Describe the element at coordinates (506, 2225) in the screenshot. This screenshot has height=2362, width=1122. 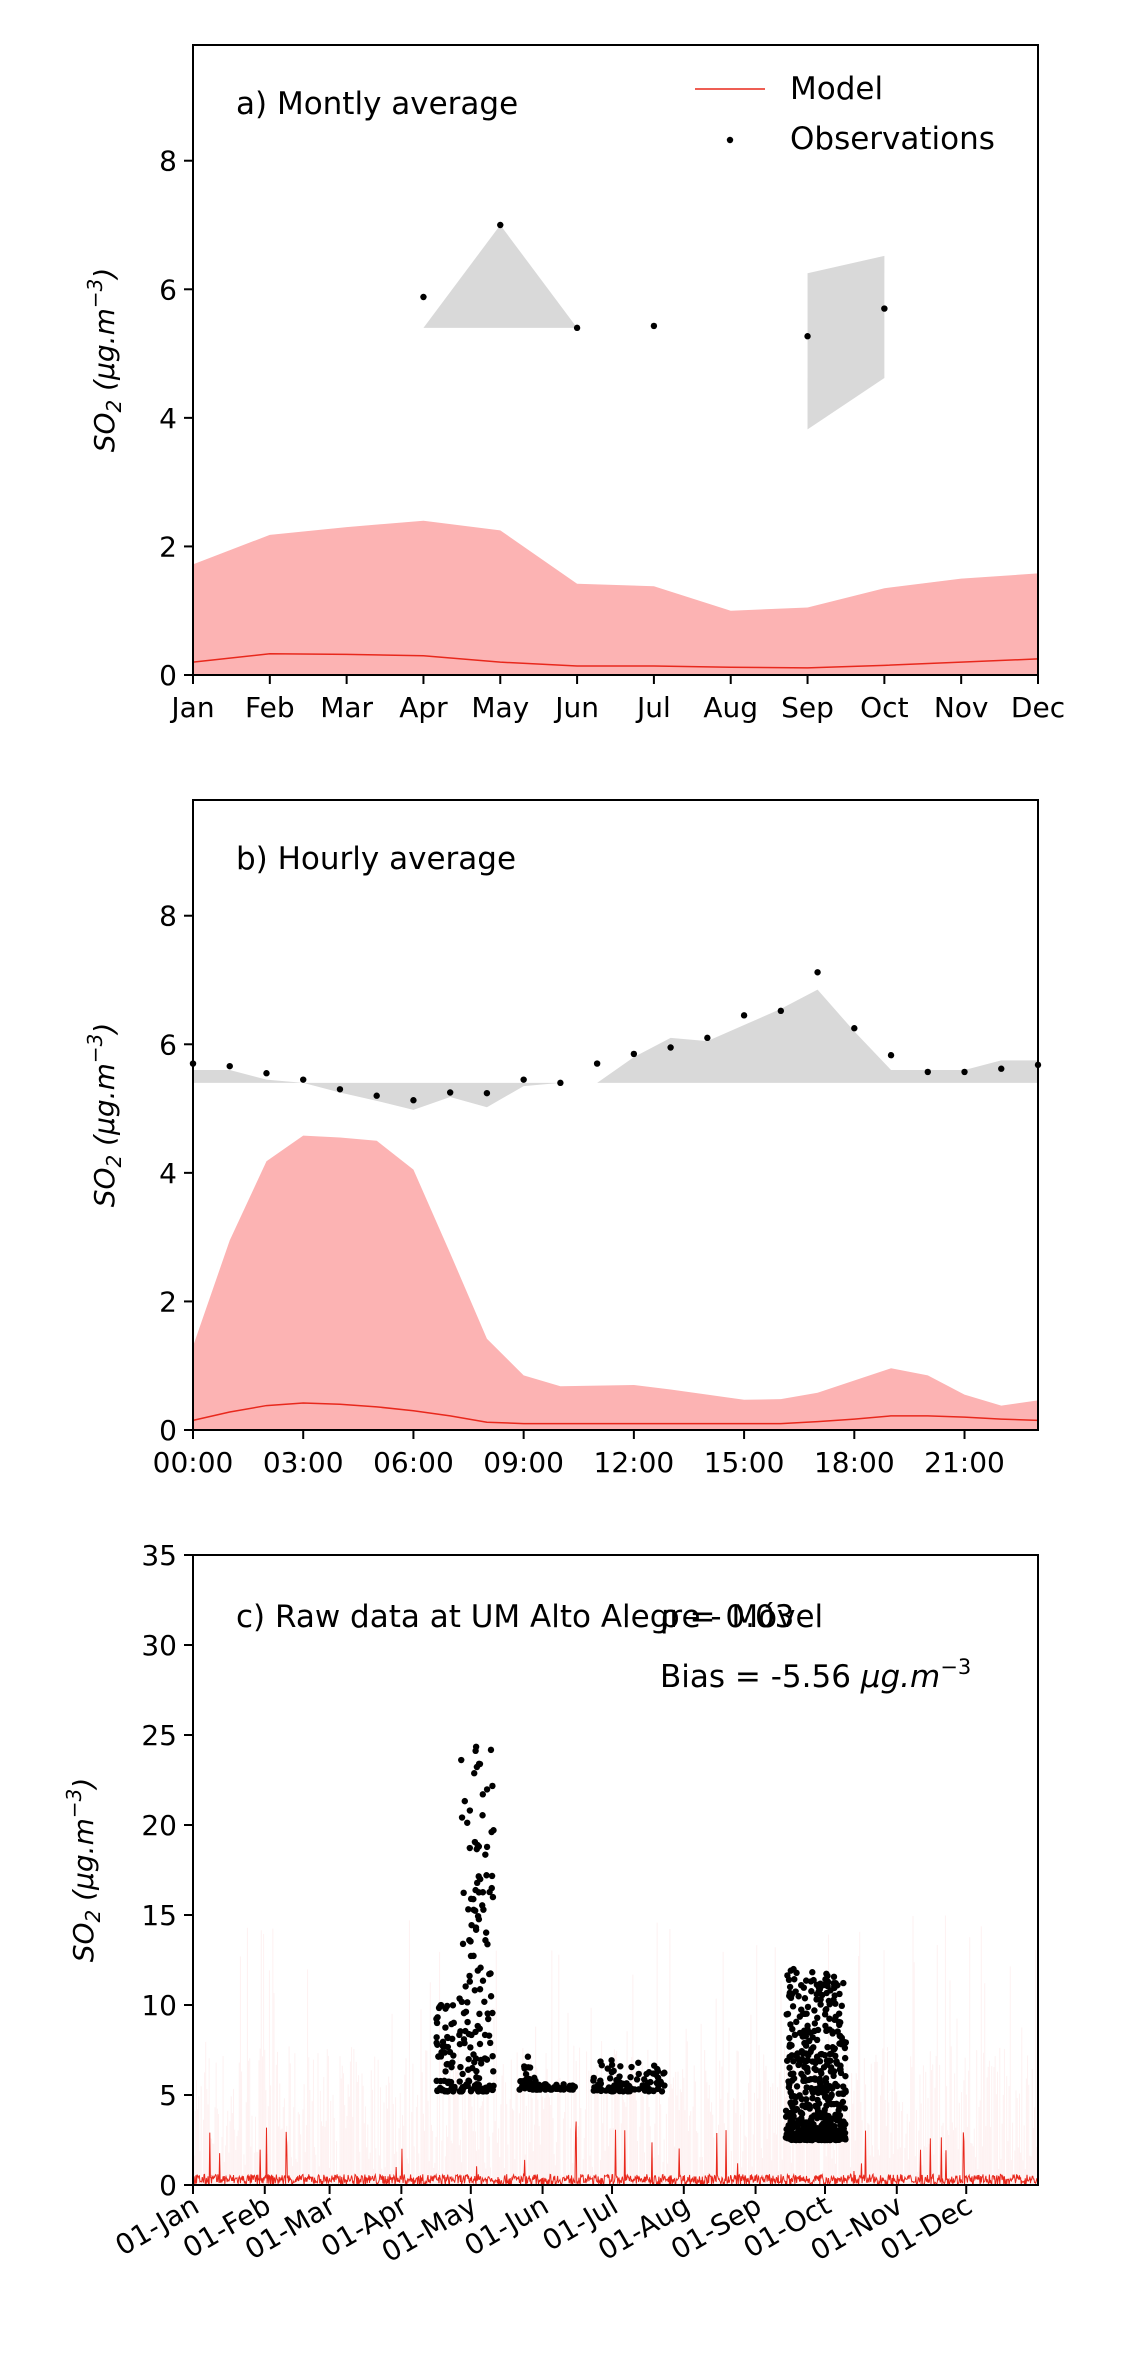
I see `x-tick-label: 01-Jun` at that location.